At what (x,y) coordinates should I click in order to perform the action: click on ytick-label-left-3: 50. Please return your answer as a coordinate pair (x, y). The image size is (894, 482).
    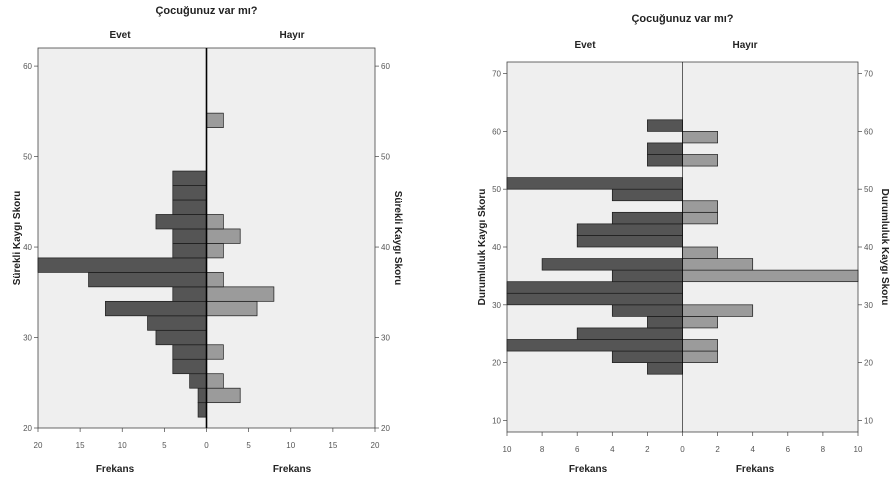
    Looking at the image, I should click on (27, 157).